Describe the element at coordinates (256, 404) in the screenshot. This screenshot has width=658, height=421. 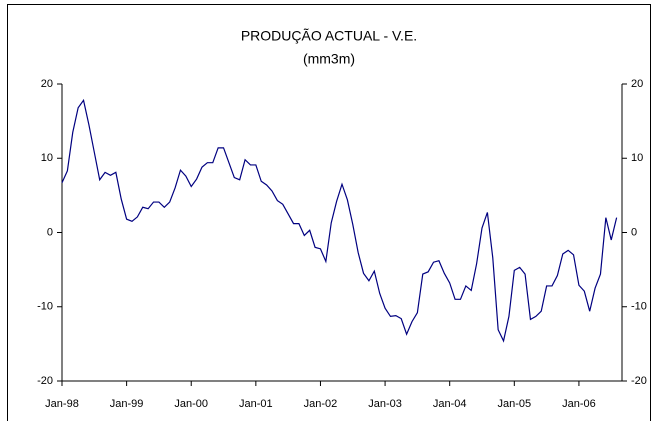
I see `x-tick-label: Jan-01` at that location.